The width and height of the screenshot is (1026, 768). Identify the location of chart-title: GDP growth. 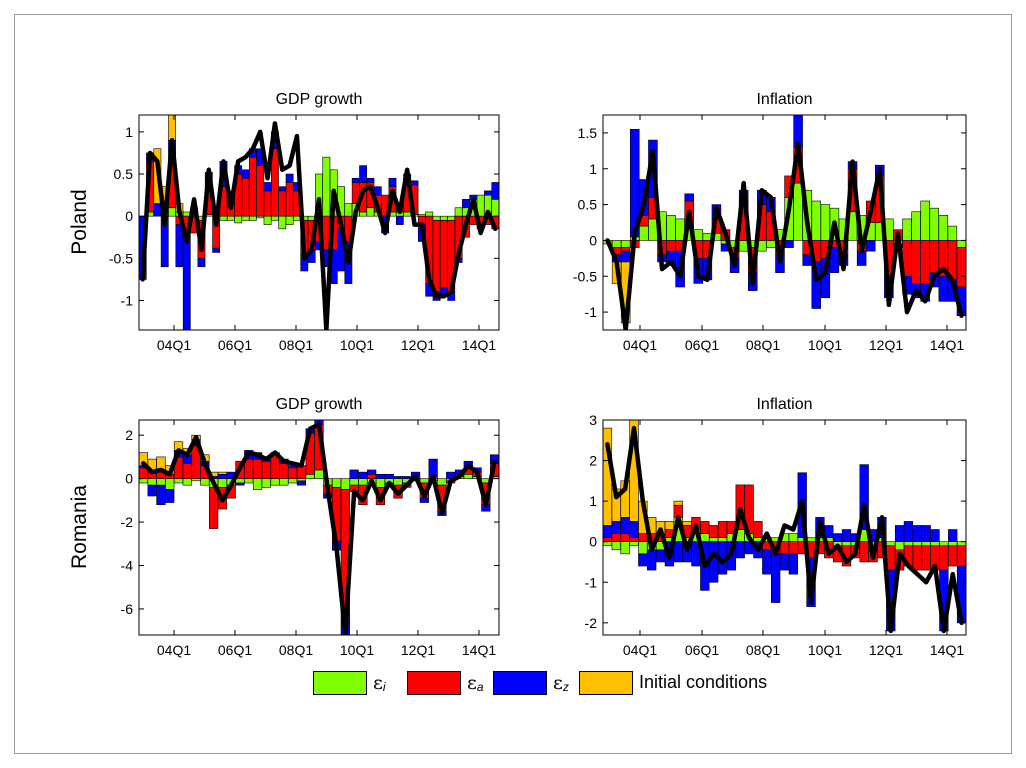
(319, 99).